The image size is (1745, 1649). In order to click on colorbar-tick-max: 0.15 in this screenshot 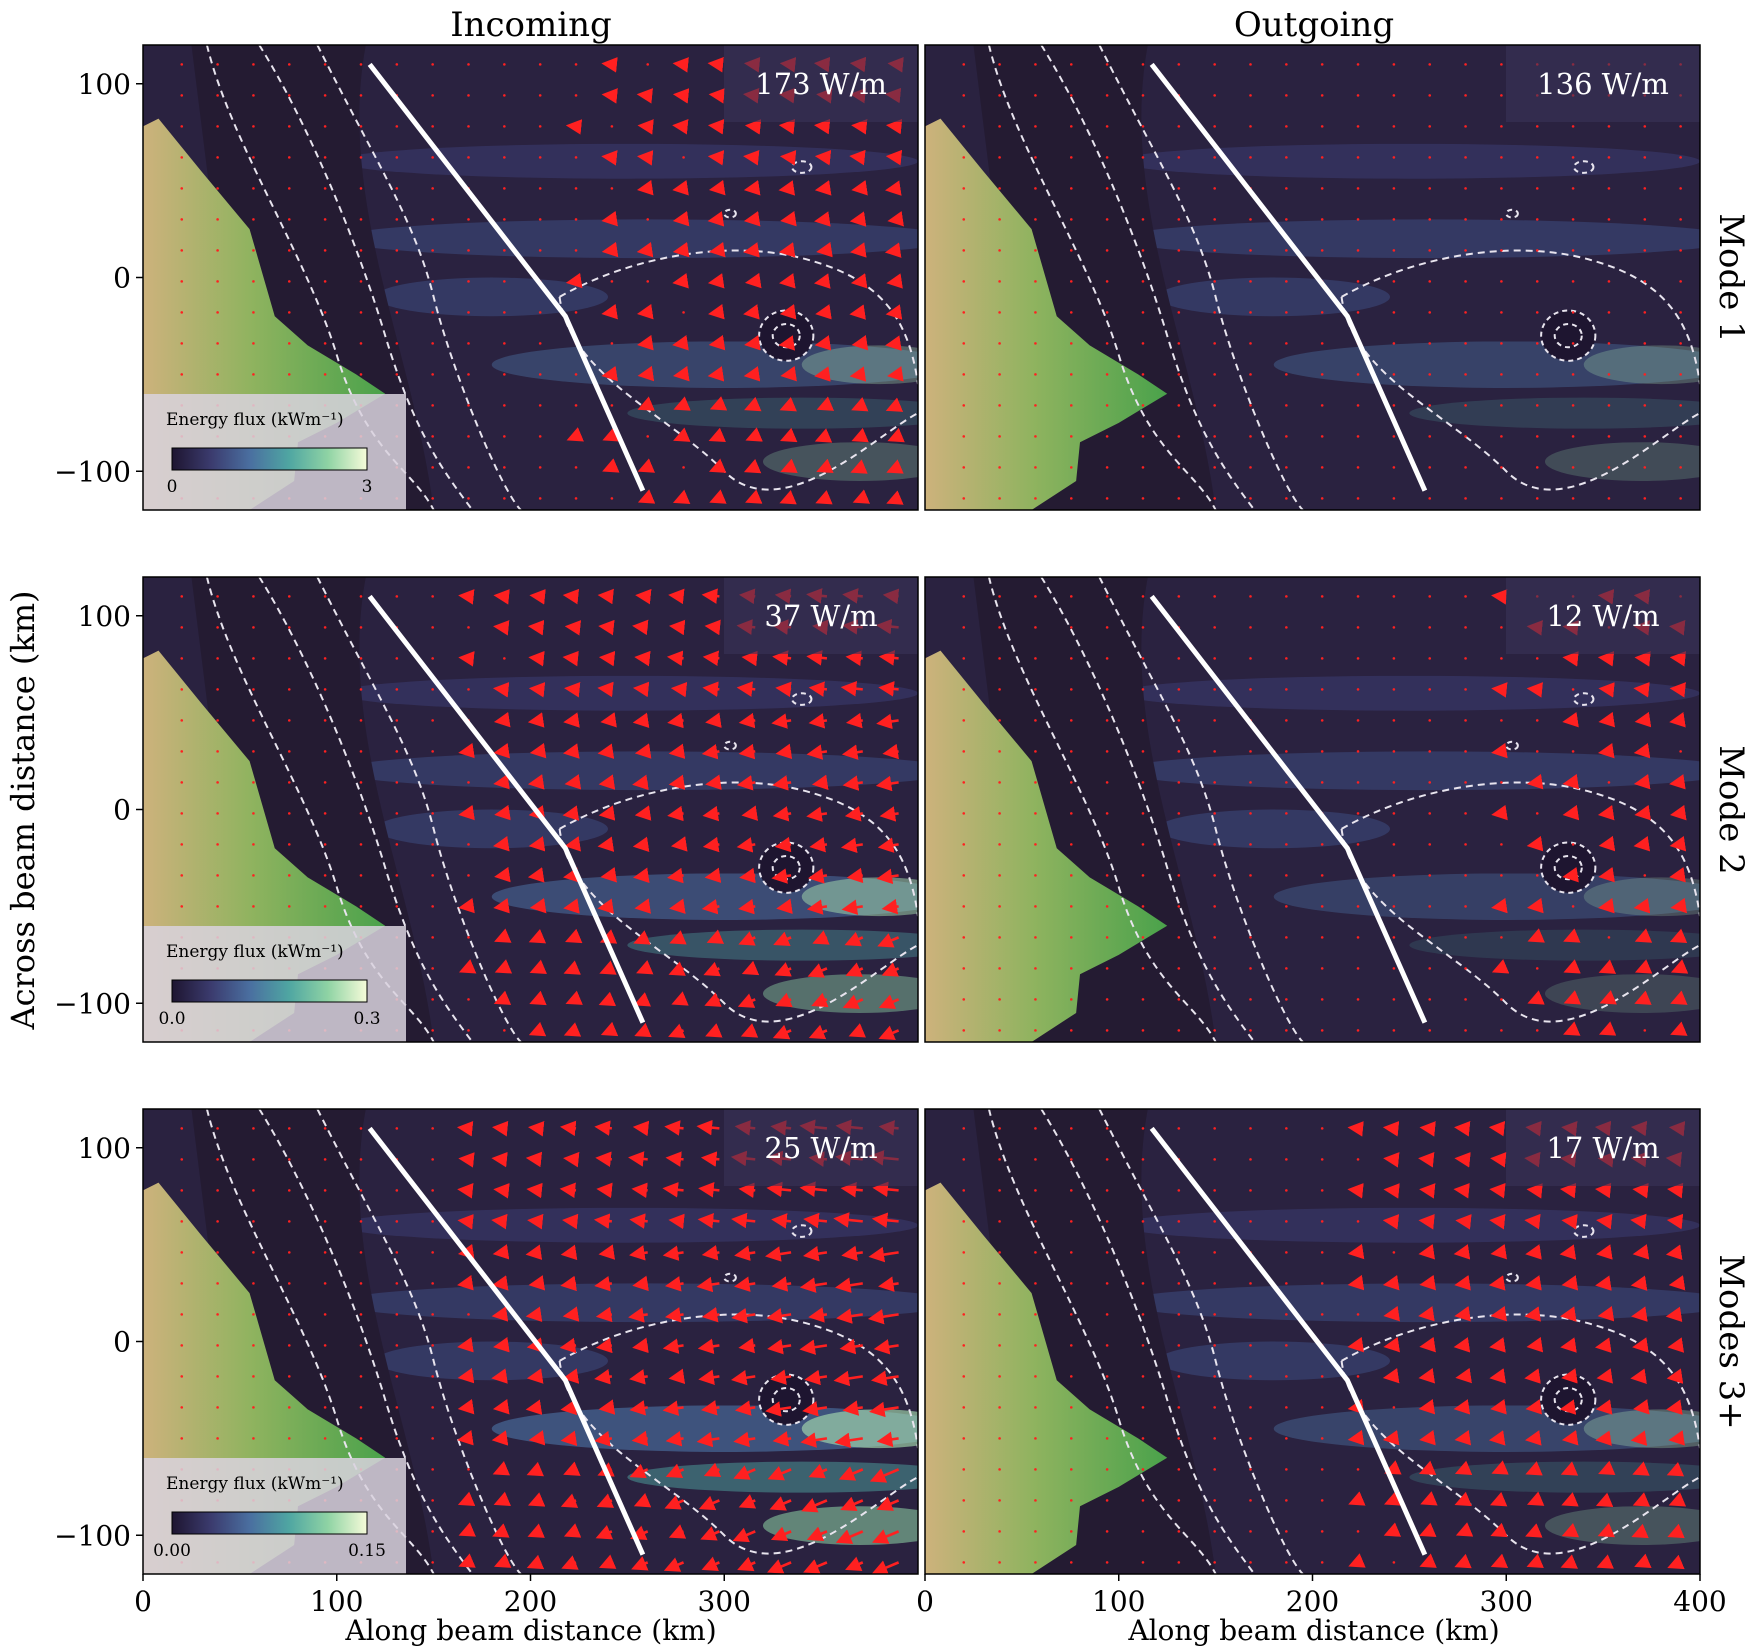, I will do `click(367, 1551)`.